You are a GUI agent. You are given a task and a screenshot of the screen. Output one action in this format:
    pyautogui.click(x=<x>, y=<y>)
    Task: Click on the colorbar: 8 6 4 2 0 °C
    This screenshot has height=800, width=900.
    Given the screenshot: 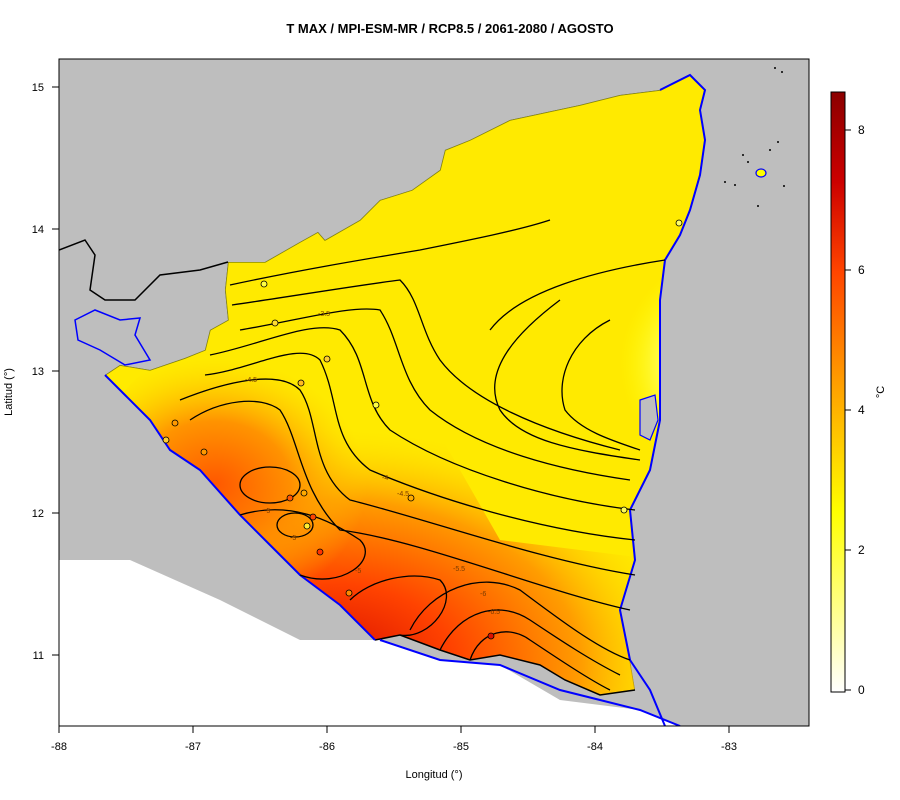 What is the action you would take?
    pyautogui.click(x=858, y=394)
    